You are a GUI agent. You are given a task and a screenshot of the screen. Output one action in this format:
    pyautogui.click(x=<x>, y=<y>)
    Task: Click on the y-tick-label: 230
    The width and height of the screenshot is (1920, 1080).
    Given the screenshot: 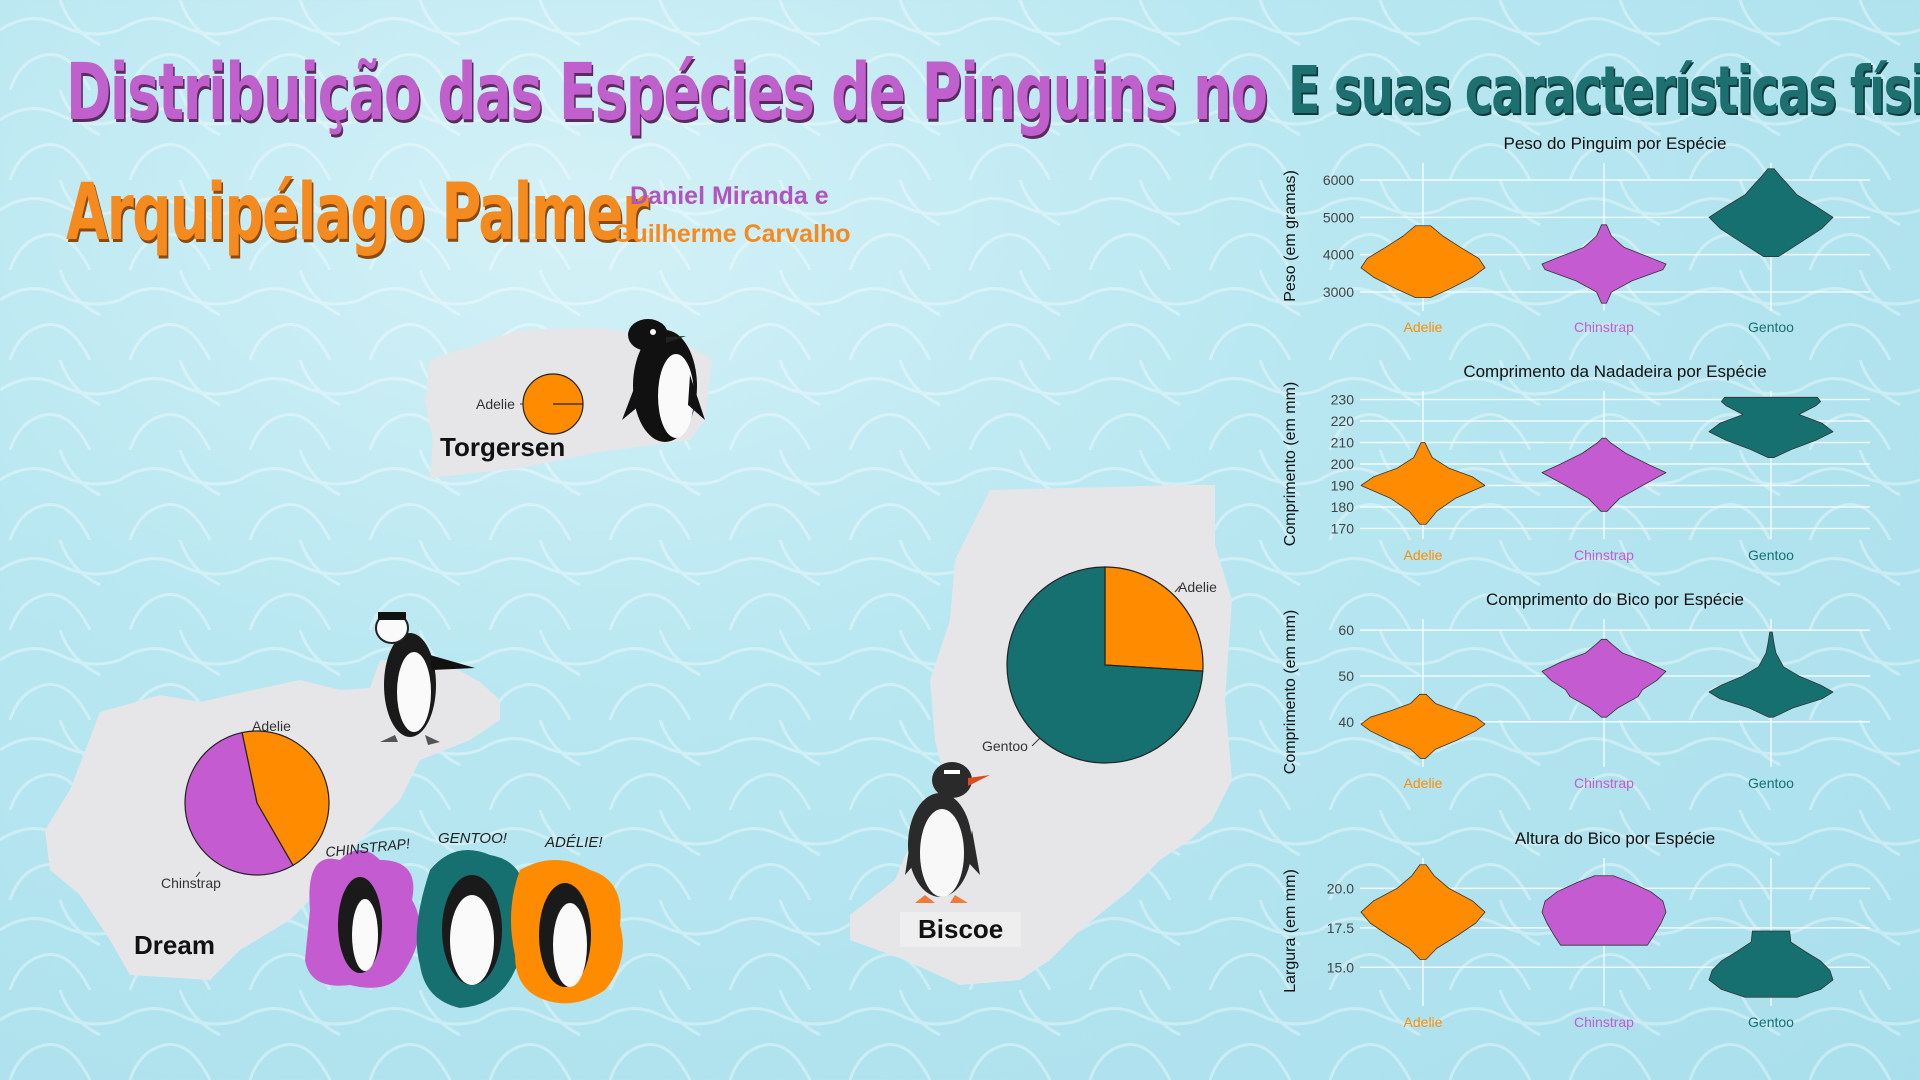 What is the action you would take?
    pyautogui.click(x=1343, y=399)
    